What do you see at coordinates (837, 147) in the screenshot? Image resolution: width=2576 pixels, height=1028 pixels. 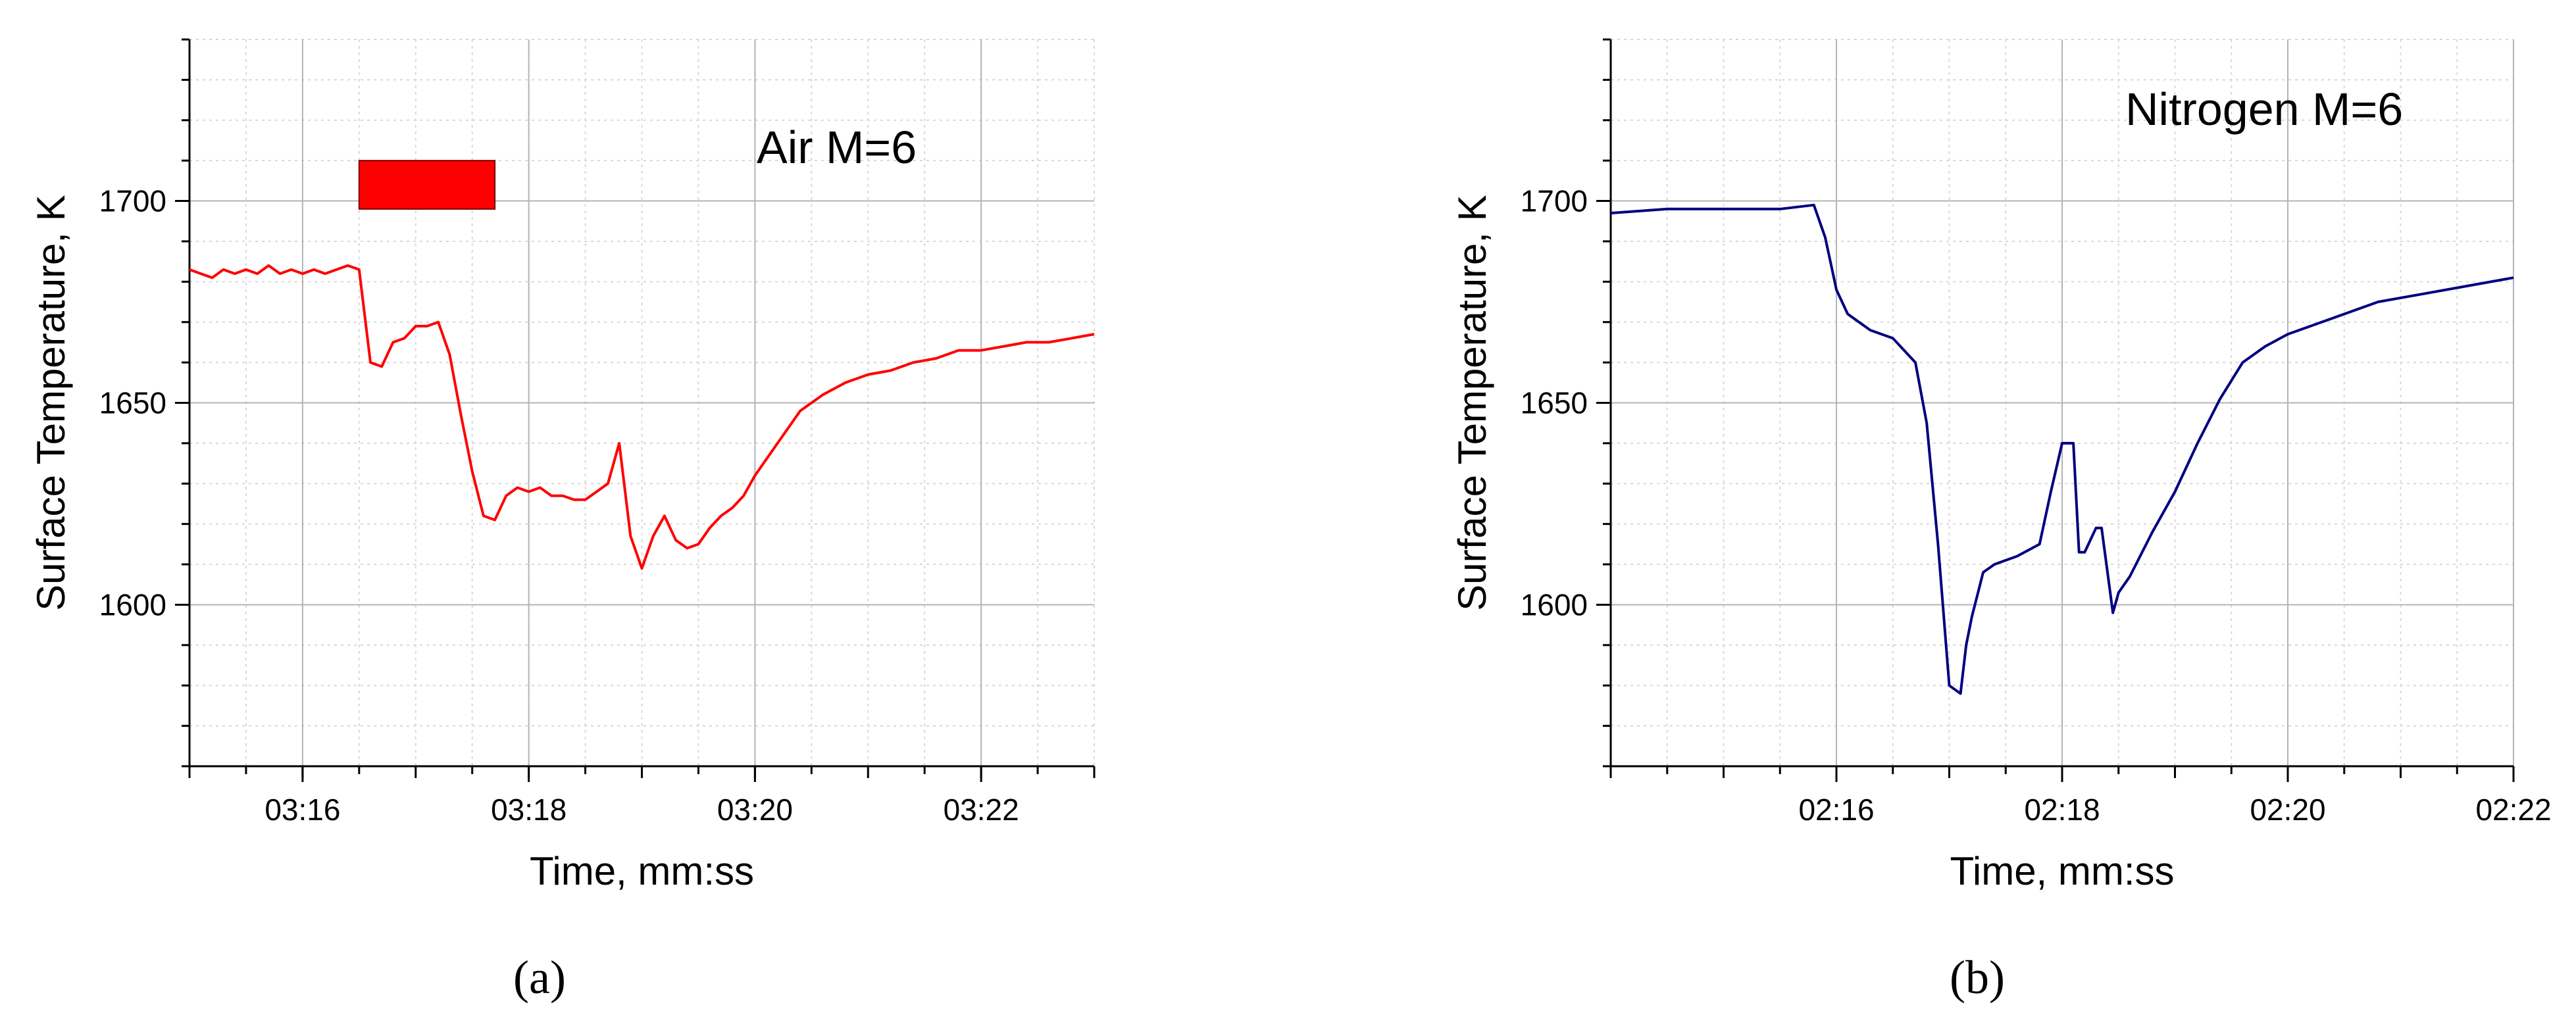 I see `chart-annotation: Air M=6` at bounding box center [837, 147].